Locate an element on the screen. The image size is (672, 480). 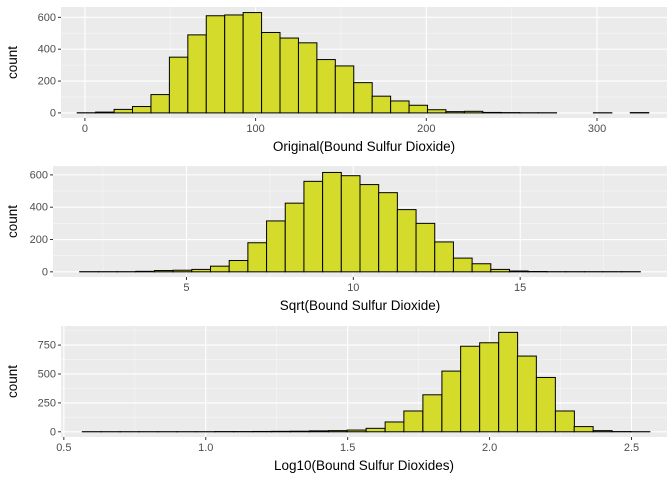
x-tick-label: 2.0 is located at coordinates (489, 448).